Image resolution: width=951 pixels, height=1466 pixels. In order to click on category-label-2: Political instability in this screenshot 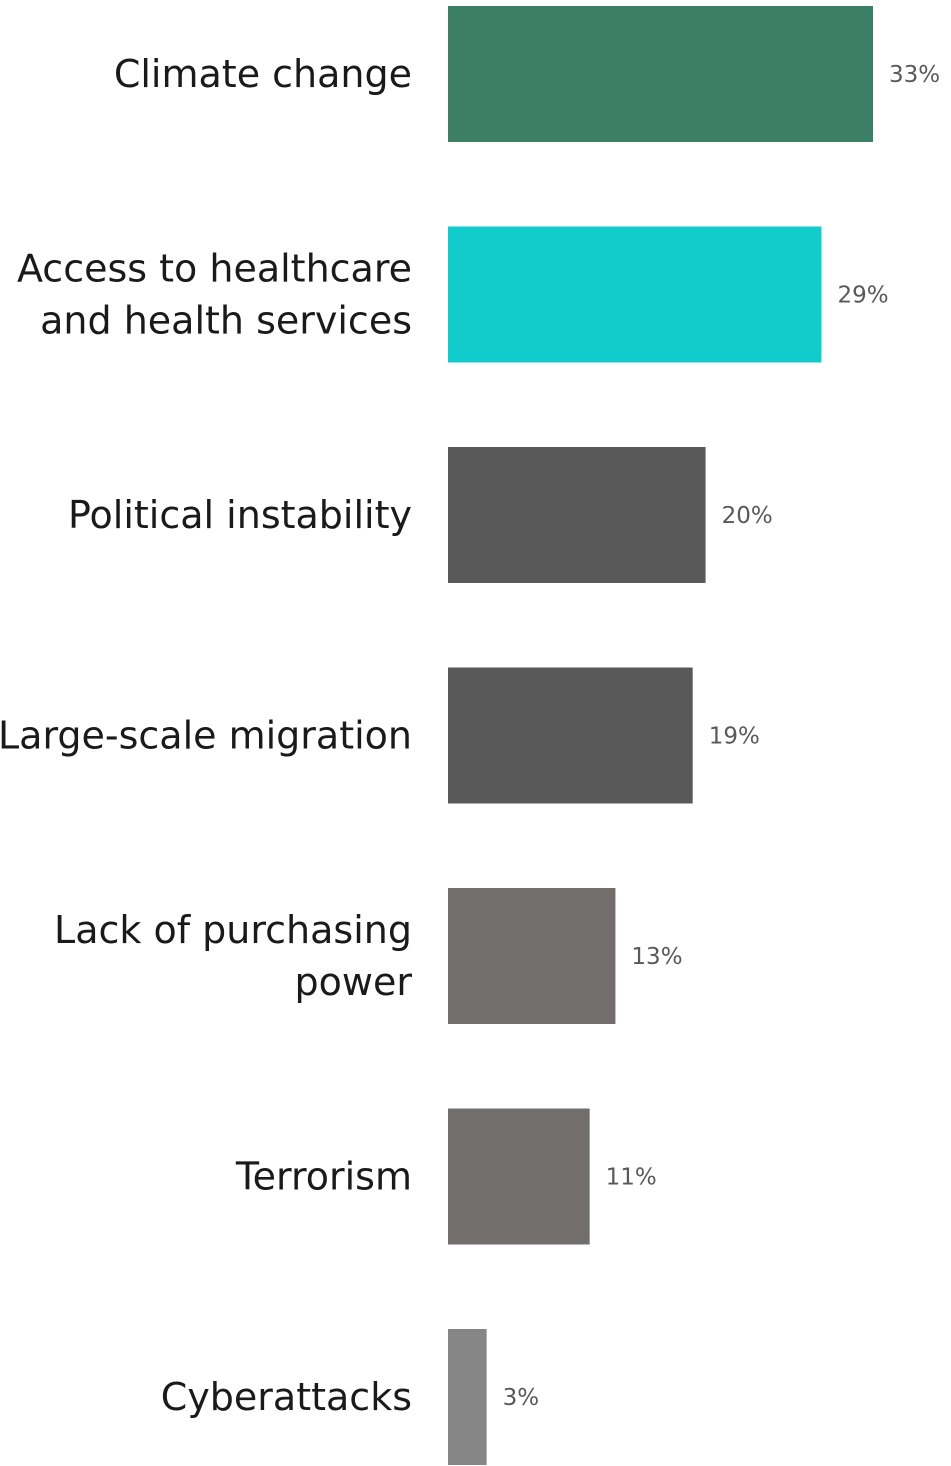, I will do `click(240, 515)`.